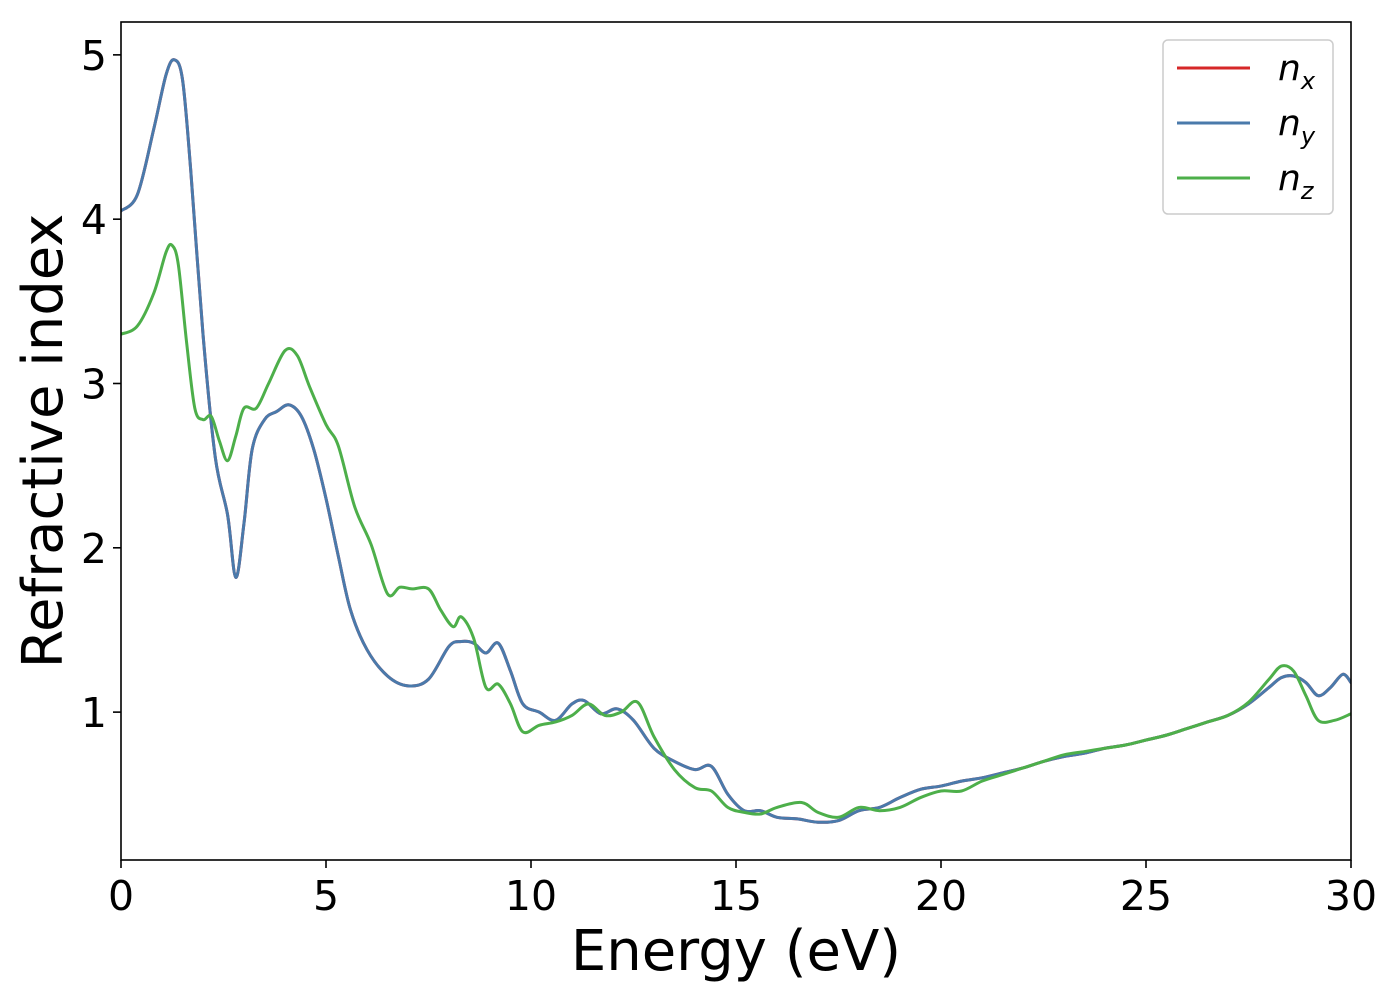 The height and width of the screenshot is (1000, 1400). Describe the element at coordinates (94, 713) in the screenshot. I see `y-tick-label: 1` at that location.